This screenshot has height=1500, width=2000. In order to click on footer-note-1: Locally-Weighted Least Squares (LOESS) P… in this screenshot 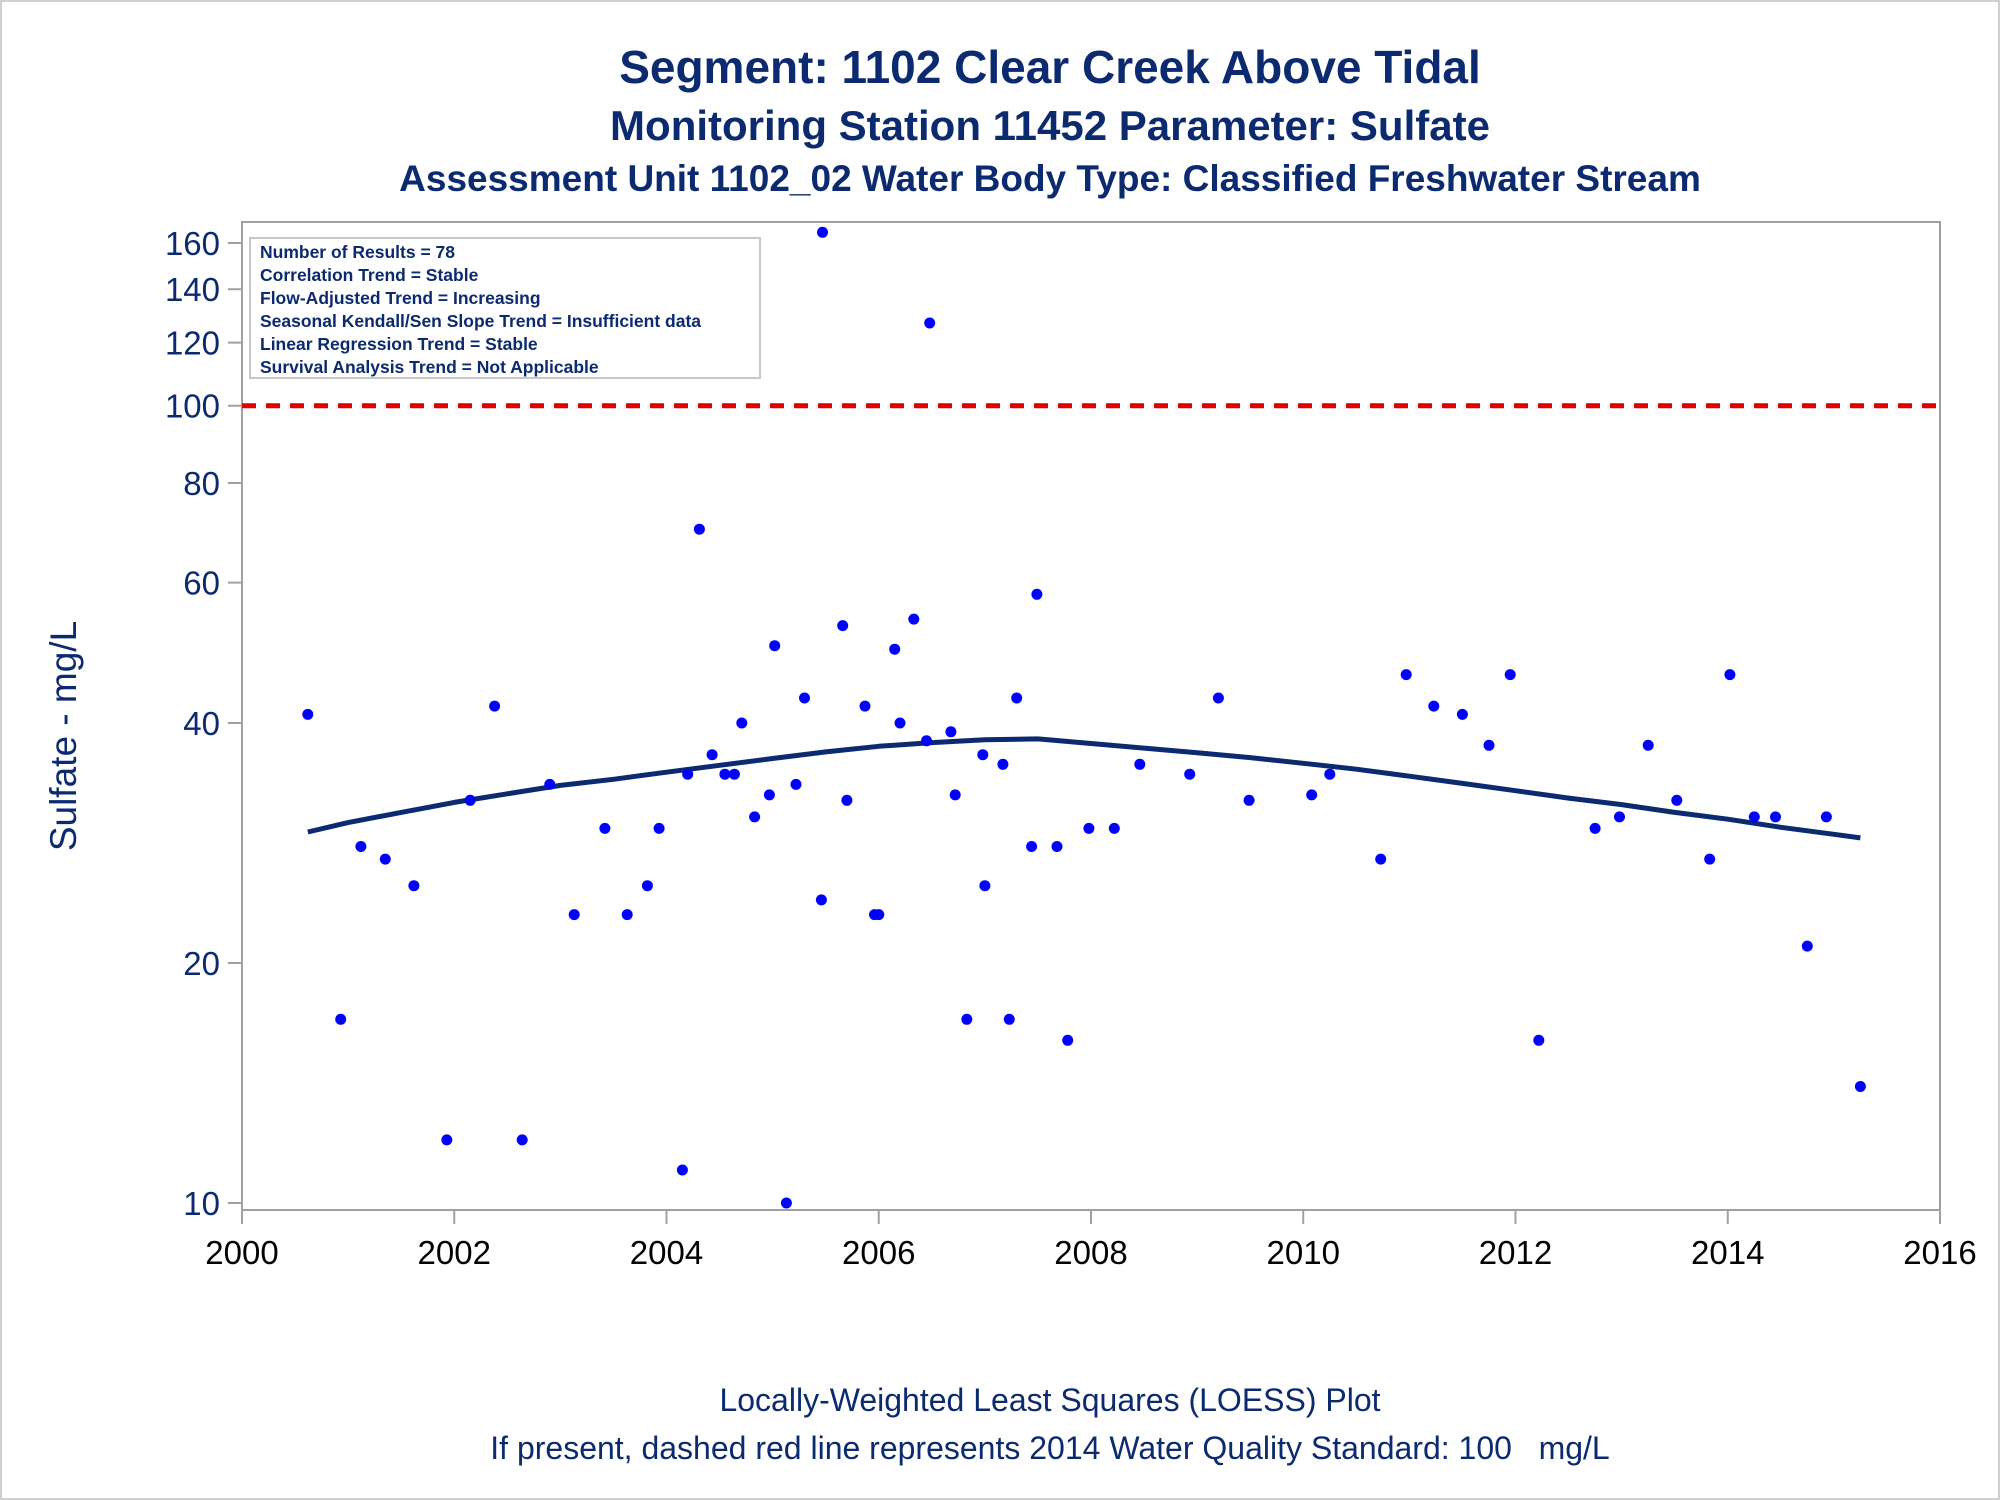, I will do `click(1050, 1400)`.